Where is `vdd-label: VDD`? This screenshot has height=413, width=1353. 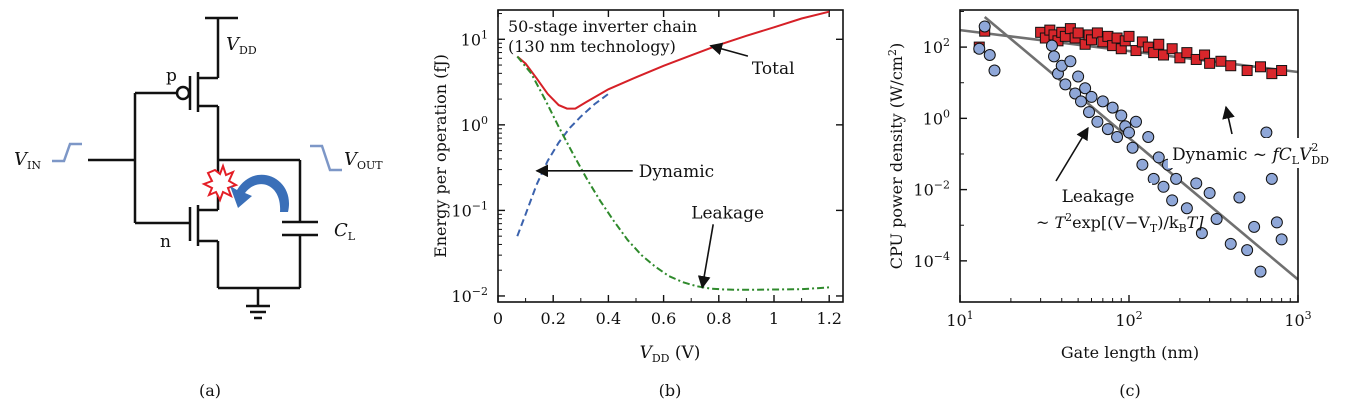
vdd-label: VDD is located at coordinates (241, 45).